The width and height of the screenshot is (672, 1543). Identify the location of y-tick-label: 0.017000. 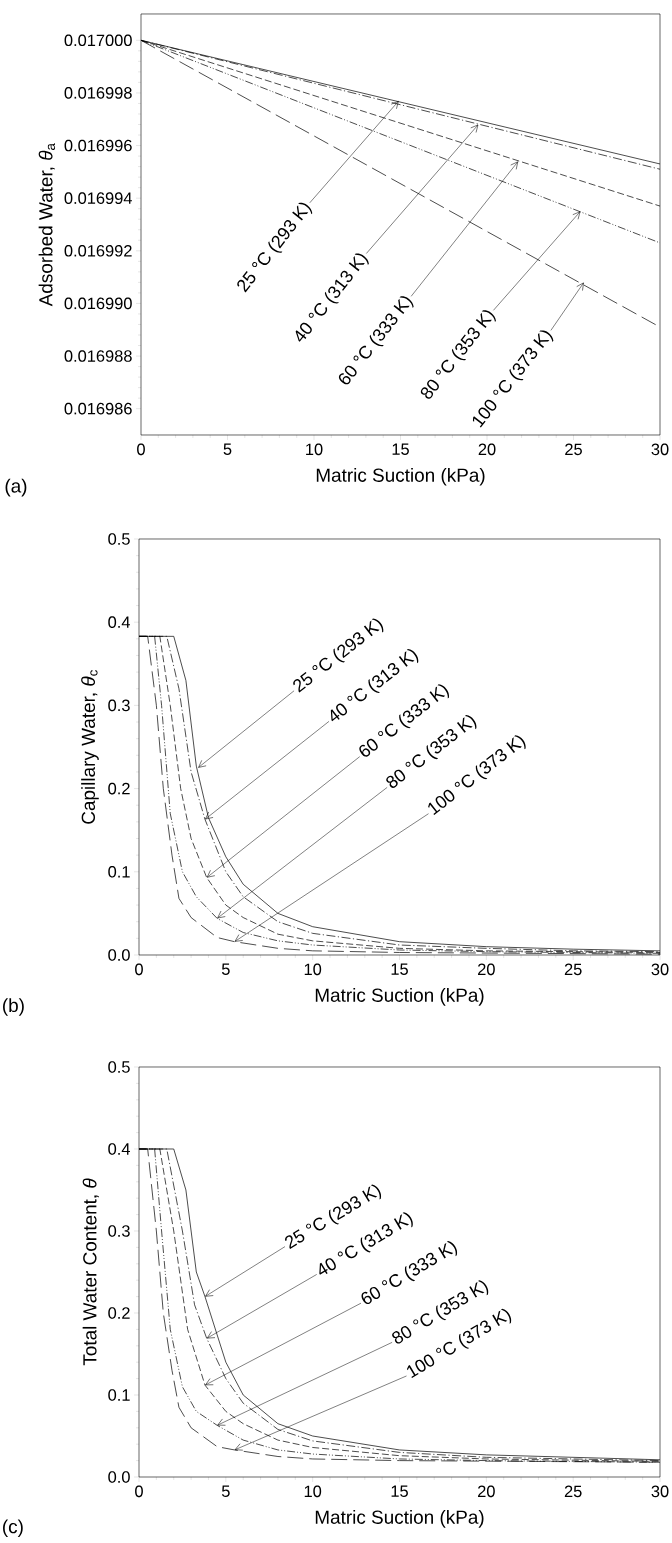
(98, 40).